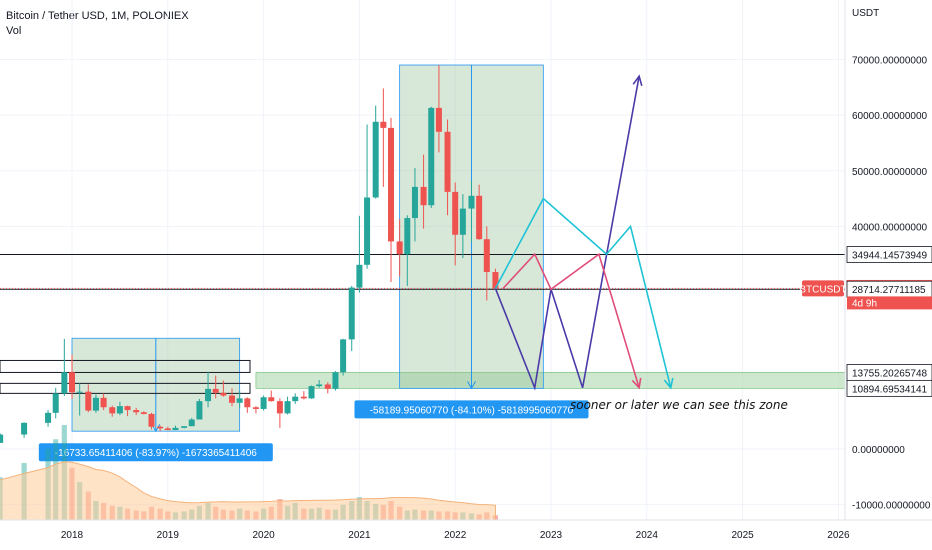 The image size is (932, 550). I want to click on projection-lines, so click(584, 232).